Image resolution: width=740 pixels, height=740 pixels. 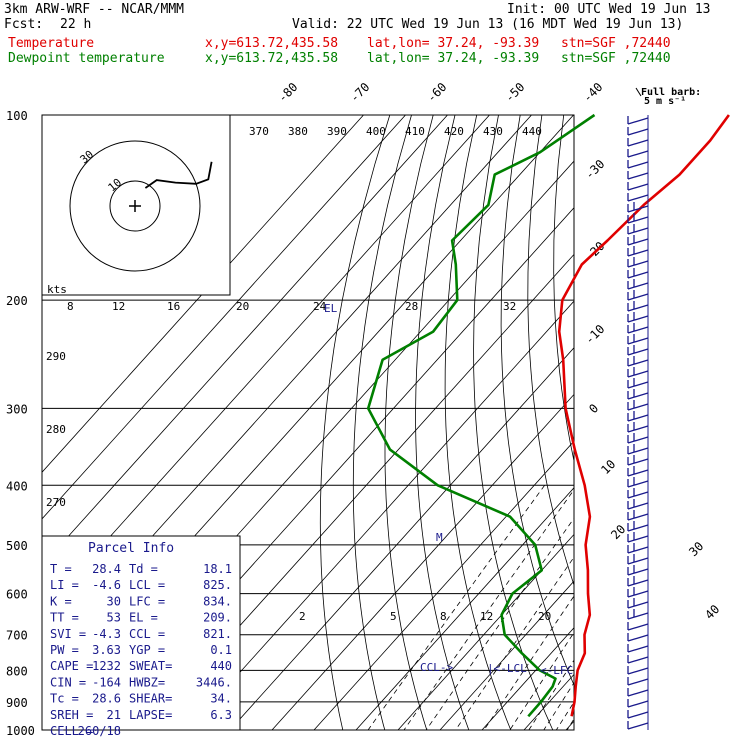 I want to click on parcel-info-cell: YGP =, so click(x=147, y=650).